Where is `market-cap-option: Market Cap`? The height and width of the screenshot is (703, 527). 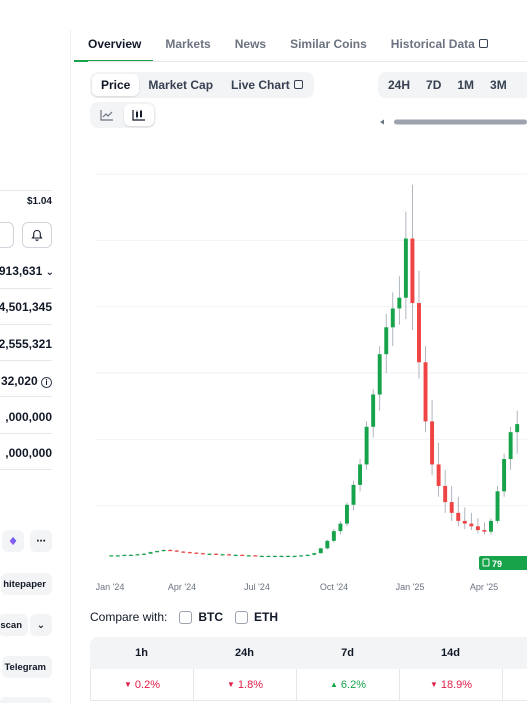 market-cap-option: Market Cap is located at coordinates (181, 85).